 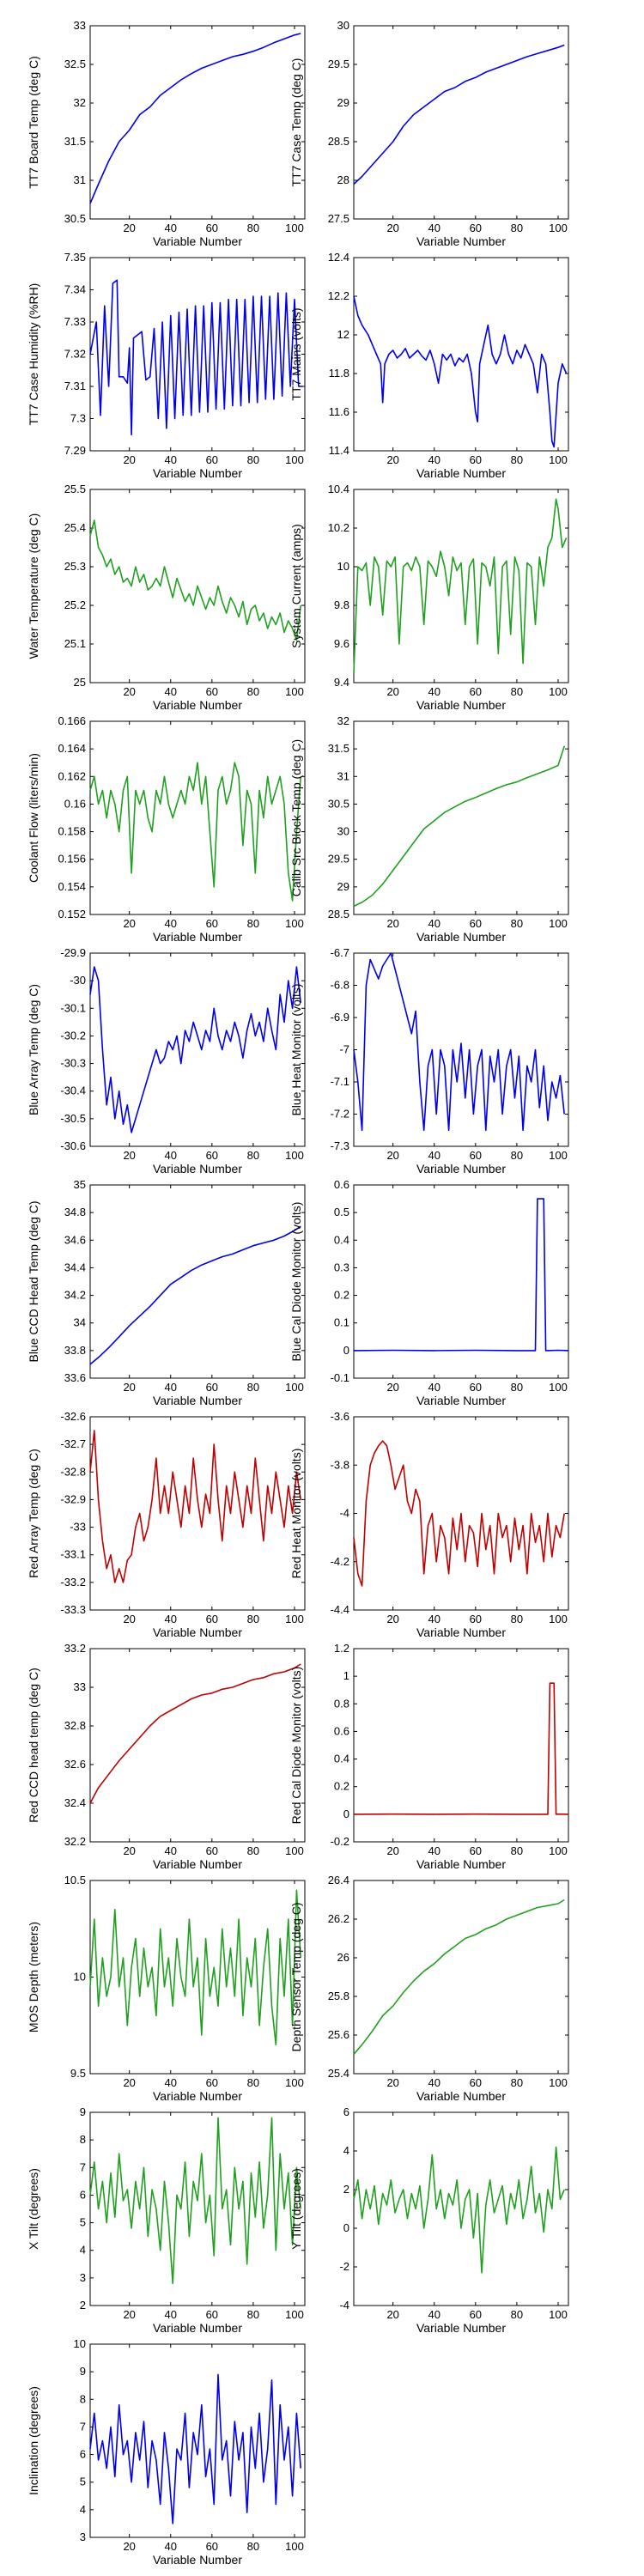 I want to click on y-axis-label: Red Array Temp (deg C), so click(x=33, y=1513).